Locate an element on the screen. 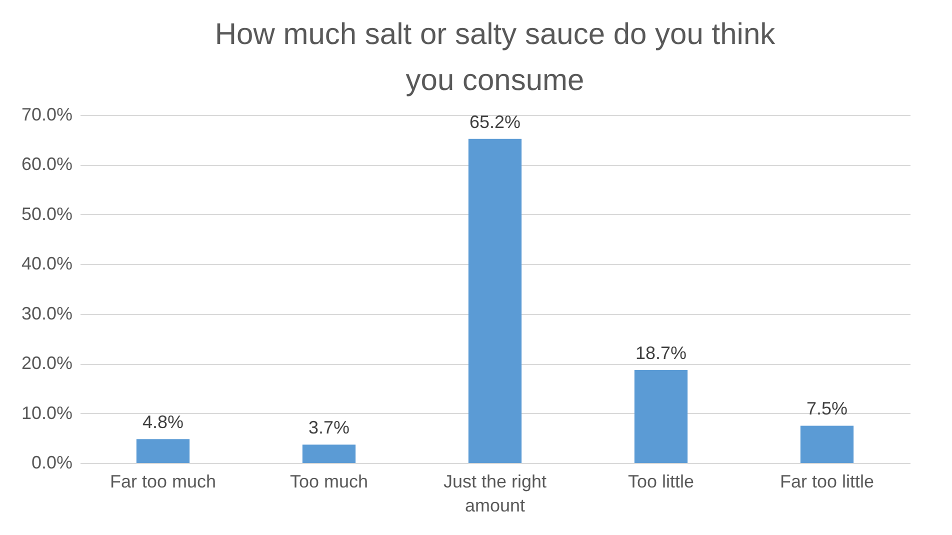 The height and width of the screenshot is (535, 952). x-tick-label: Just the right amount is located at coordinates (495, 494).